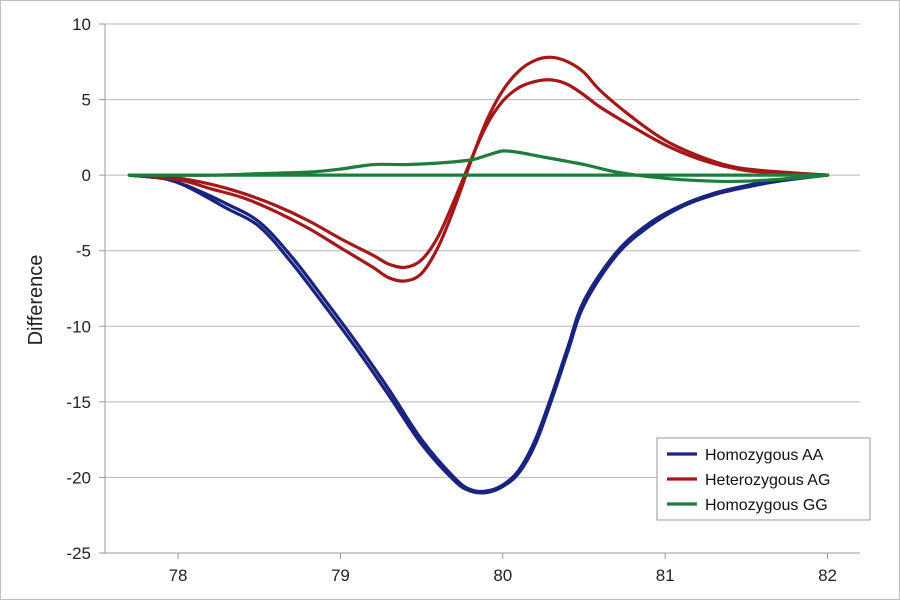  What do you see at coordinates (767, 480) in the screenshot?
I see `legend-label: Heterozygous AG` at bounding box center [767, 480].